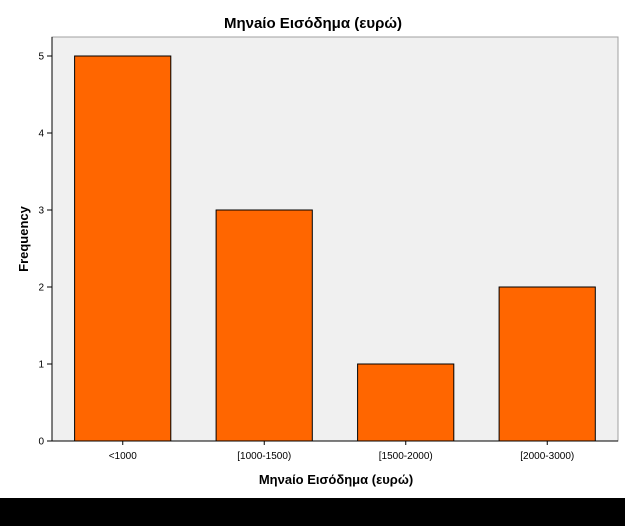 The height and width of the screenshot is (526, 625). Describe the element at coordinates (41, 211) in the screenshot. I see `y-tick-label-3: 3` at that location.